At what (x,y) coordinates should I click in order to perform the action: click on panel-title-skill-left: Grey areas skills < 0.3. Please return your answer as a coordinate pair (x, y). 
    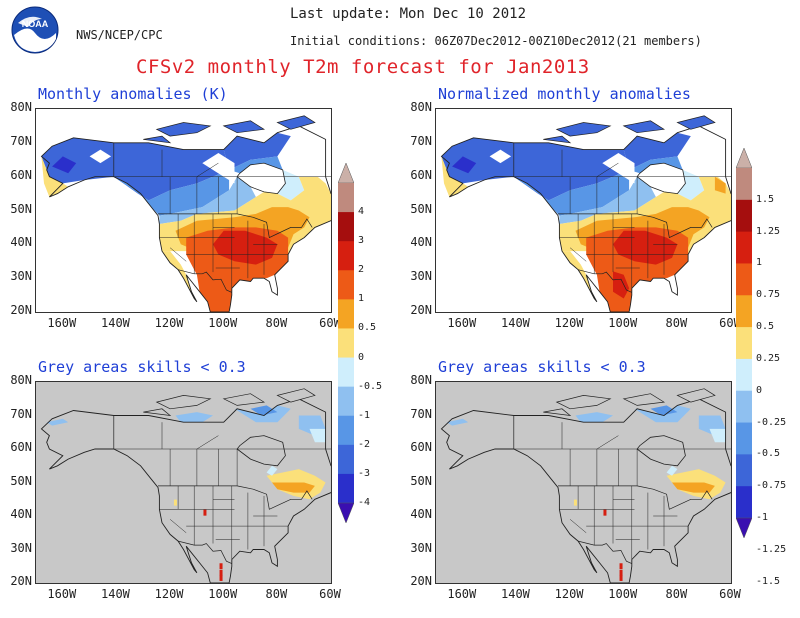
    Looking at the image, I should click on (142, 367).